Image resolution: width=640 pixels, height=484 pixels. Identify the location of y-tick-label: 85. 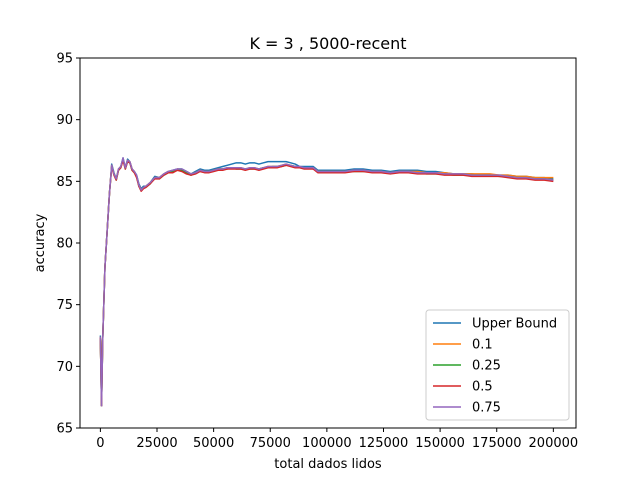
(64, 182).